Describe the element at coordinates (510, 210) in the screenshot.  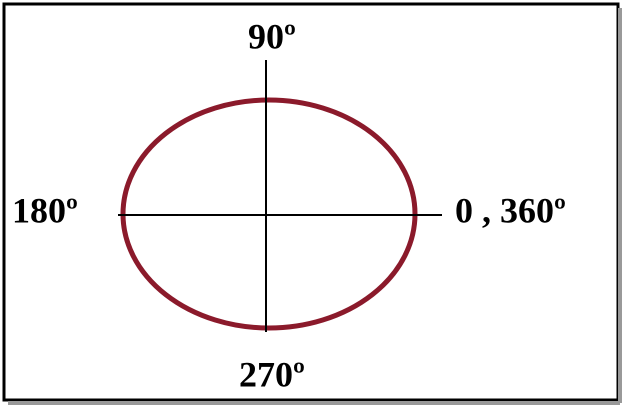
I see `label-right: 0 , 360º` at that location.